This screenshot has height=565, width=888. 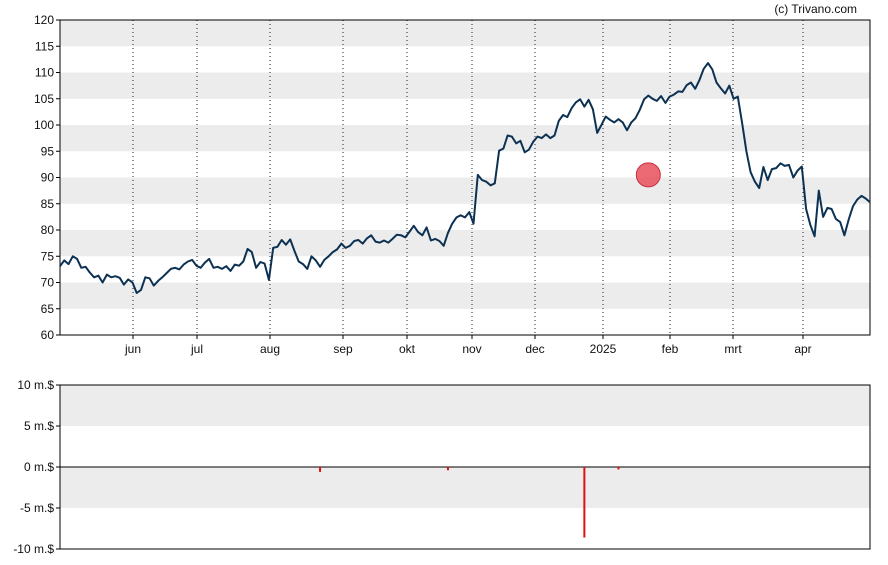 What do you see at coordinates (670, 349) in the screenshot?
I see `price-xtick-label: feb` at bounding box center [670, 349].